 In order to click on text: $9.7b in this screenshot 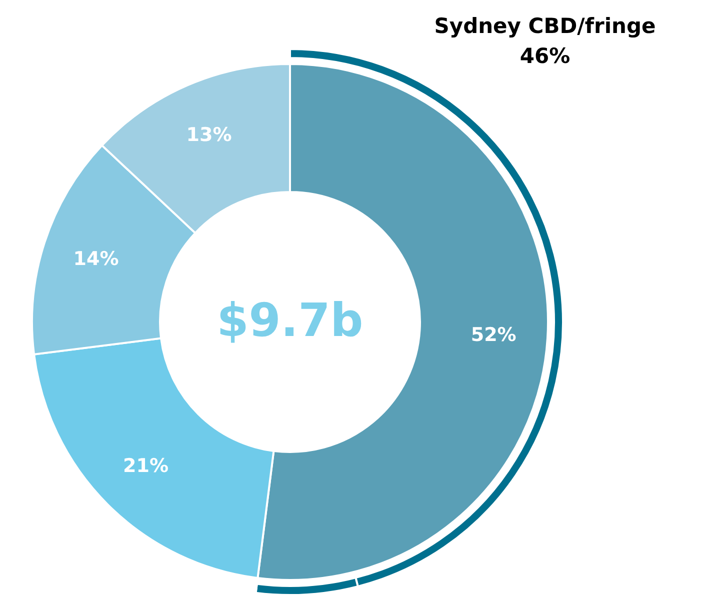, I will do `click(290, 320)`.